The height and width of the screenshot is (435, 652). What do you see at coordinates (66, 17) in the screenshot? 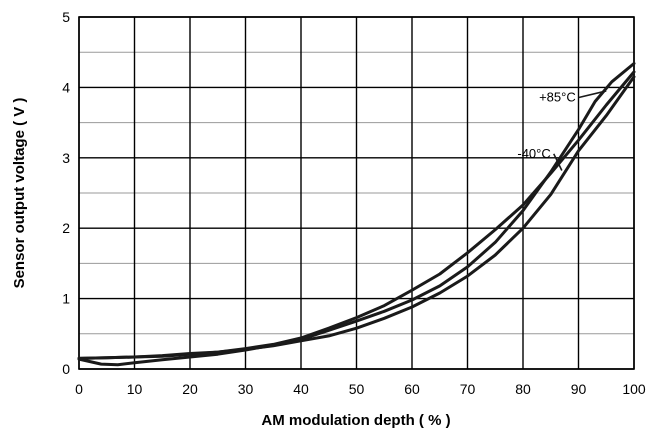
I see `y-tick-label: 5` at bounding box center [66, 17].